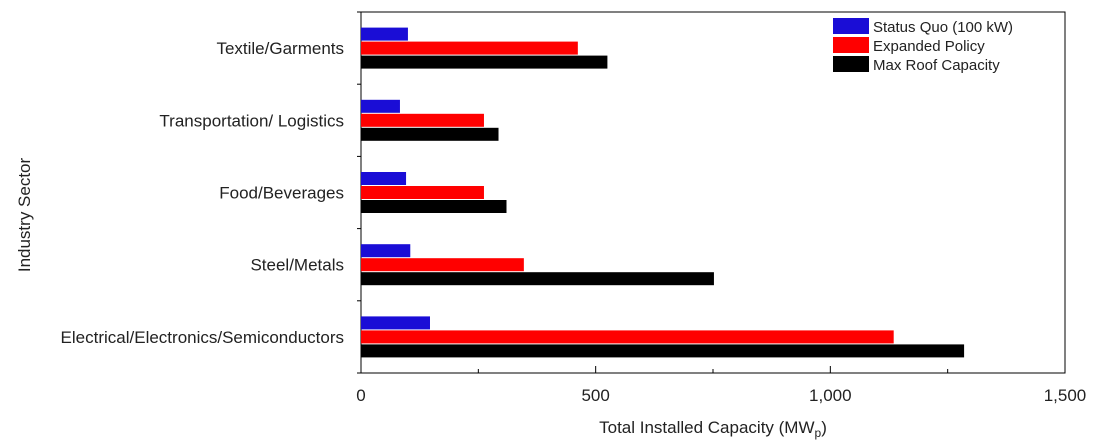 The height and width of the screenshot is (441, 1096). I want to click on x-axis-title-subscript: p, so click(818, 433).